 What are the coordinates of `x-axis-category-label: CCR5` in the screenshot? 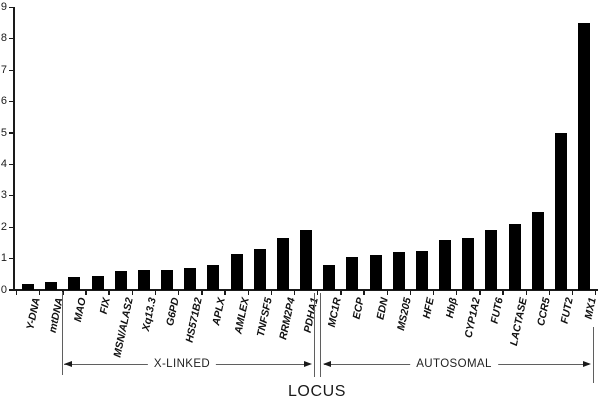 It's located at (543, 312).